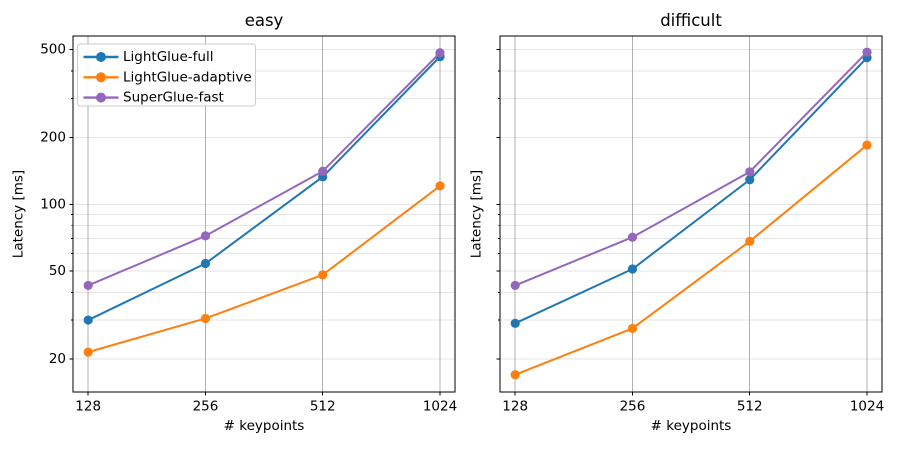 This screenshot has width=900, height=450. Describe the element at coordinates (264, 269) in the screenshot. I see `series-line-LightGlue-adaptive` at that location.